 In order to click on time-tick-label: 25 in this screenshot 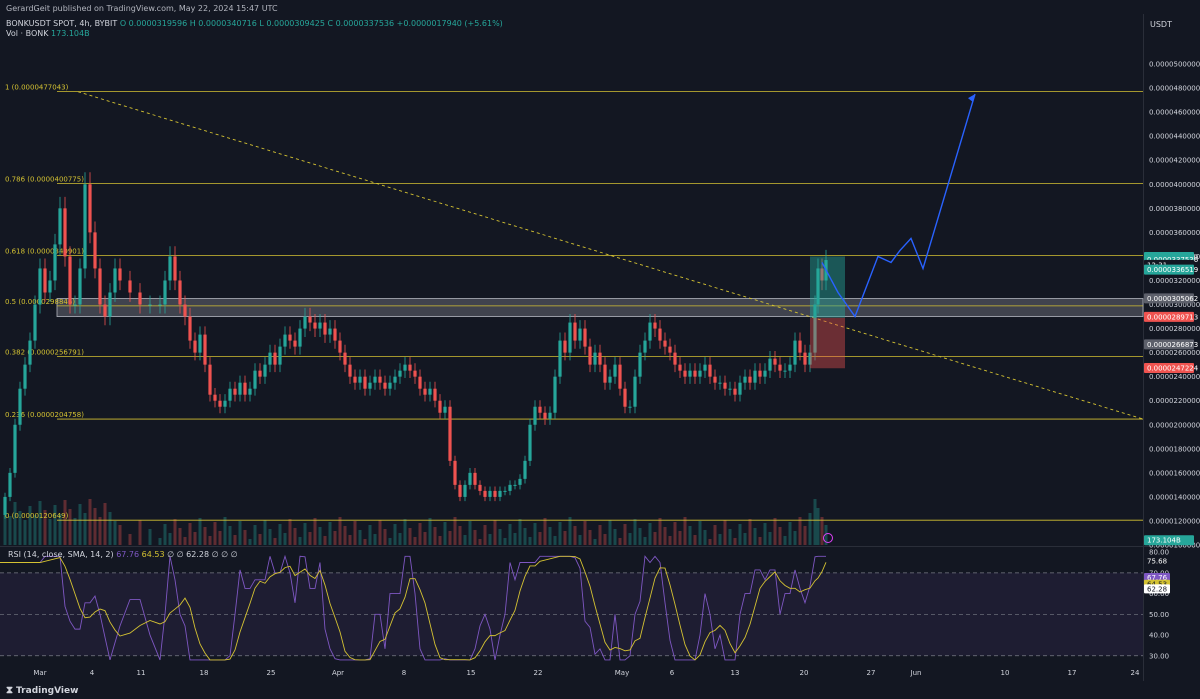, I will do `click(271, 673)`.